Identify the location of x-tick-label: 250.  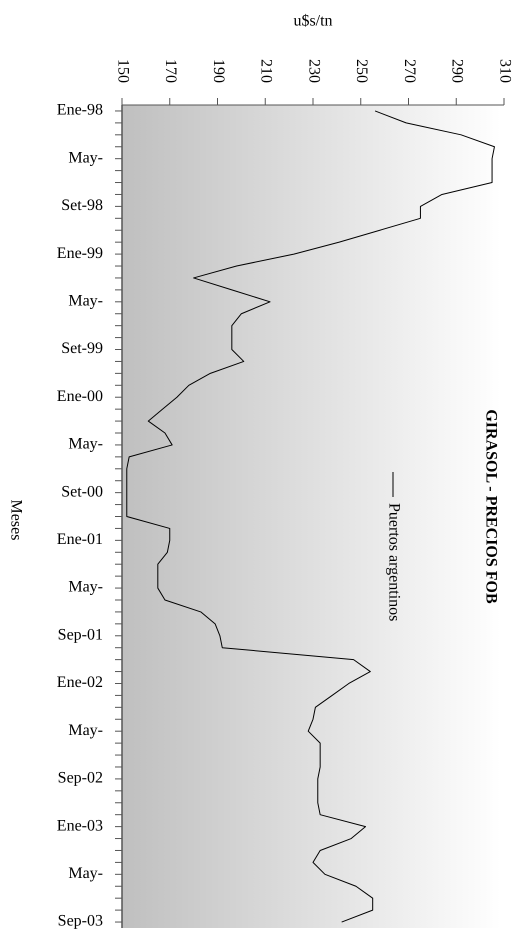
(361, 71).